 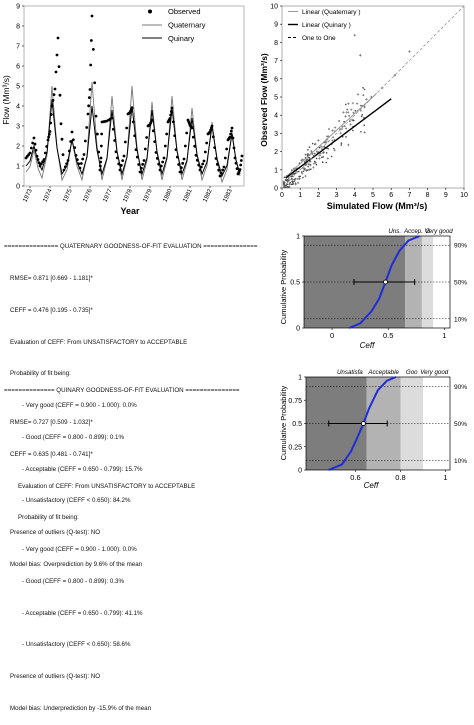 What do you see at coordinates (133, 132) in the screenshot?
I see `quaternary-line` at bounding box center [133, 132].